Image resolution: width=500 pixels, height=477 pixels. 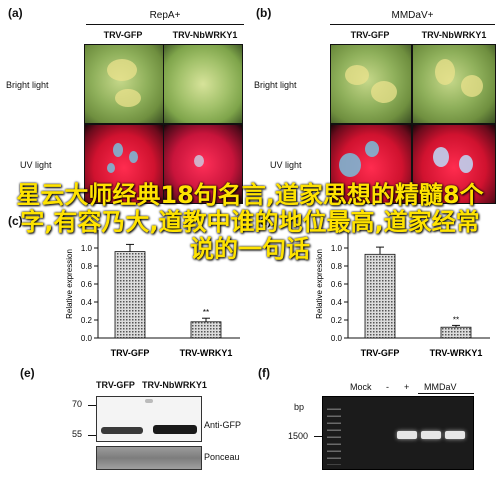 What do you see at coordinates (264, 221) in the screenshot?
I see `panel-d-label: (d)` at bounding box center [264, 221].